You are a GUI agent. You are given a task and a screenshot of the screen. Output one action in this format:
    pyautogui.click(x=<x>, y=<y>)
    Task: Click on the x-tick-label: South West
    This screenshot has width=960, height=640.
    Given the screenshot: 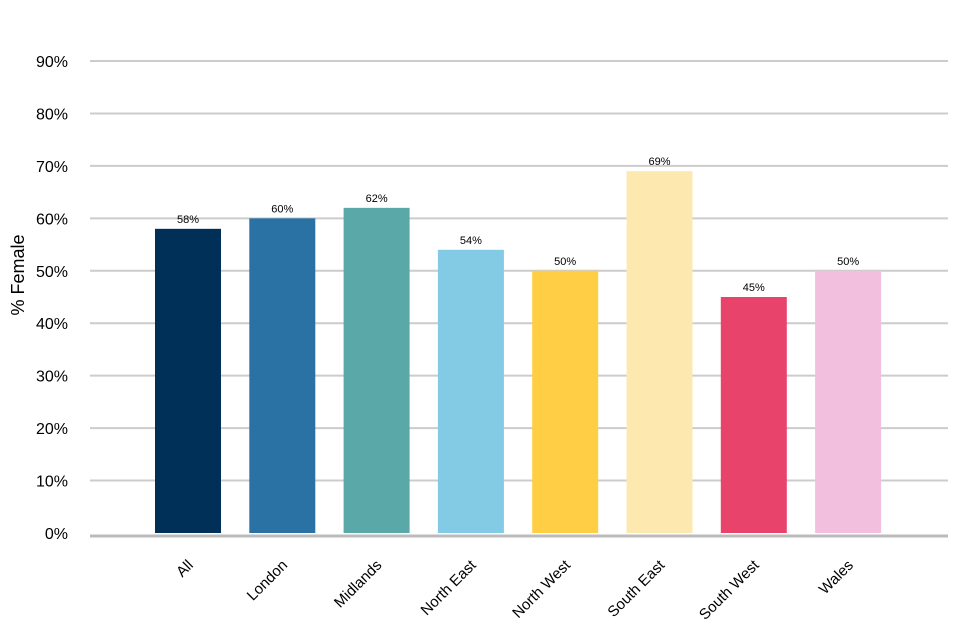 What is the action you would take?
    pyautogui.click(x=729, y=589)
    